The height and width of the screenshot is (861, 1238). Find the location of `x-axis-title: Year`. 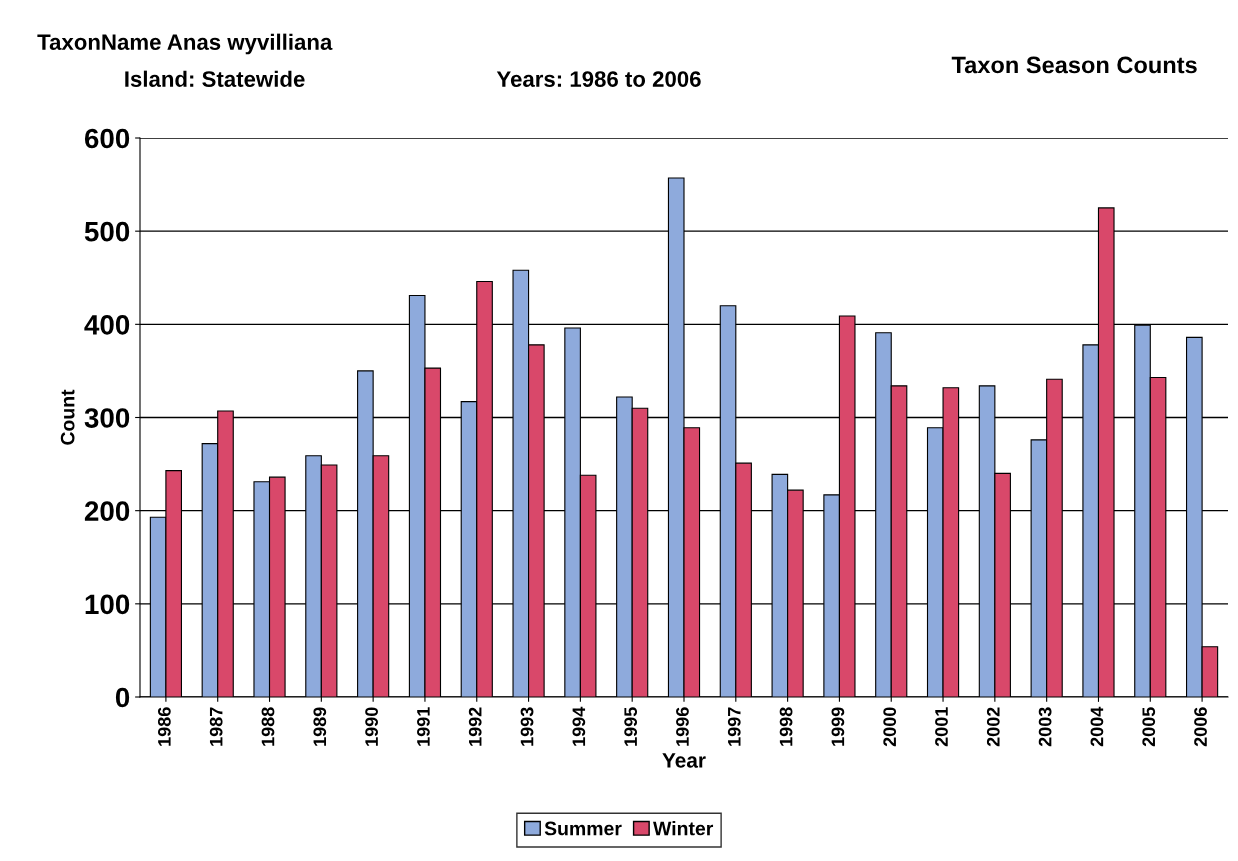

x-axis-title: Year is located at coordinates (684, 760).